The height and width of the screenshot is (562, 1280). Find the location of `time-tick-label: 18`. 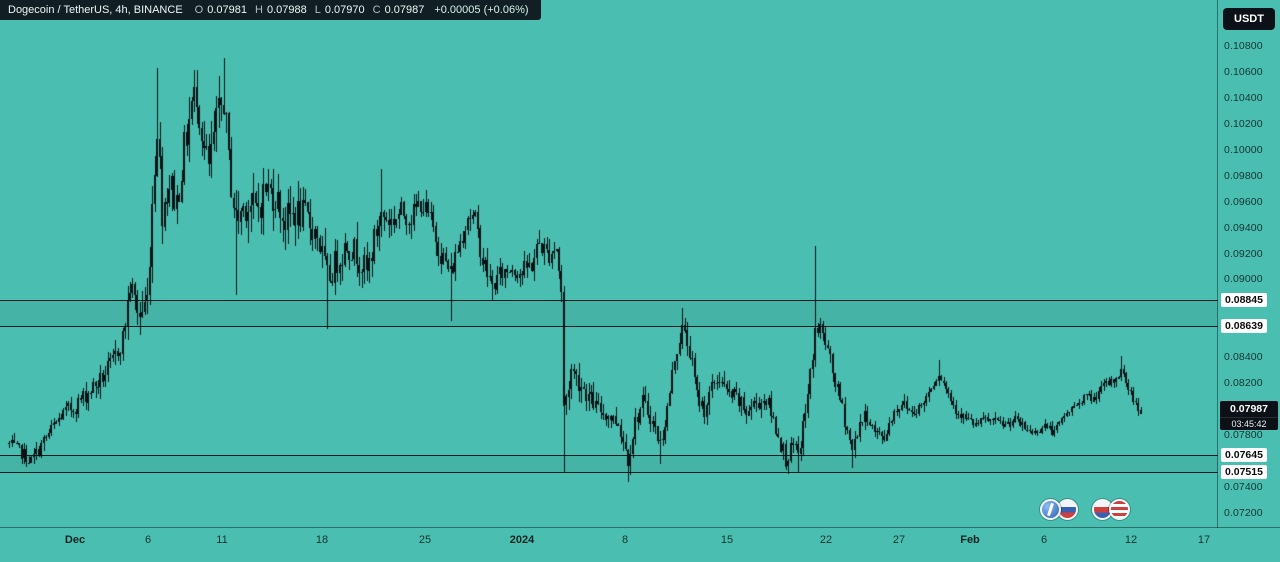

time-tick-label: 18 is located at coordinates (322, 540).